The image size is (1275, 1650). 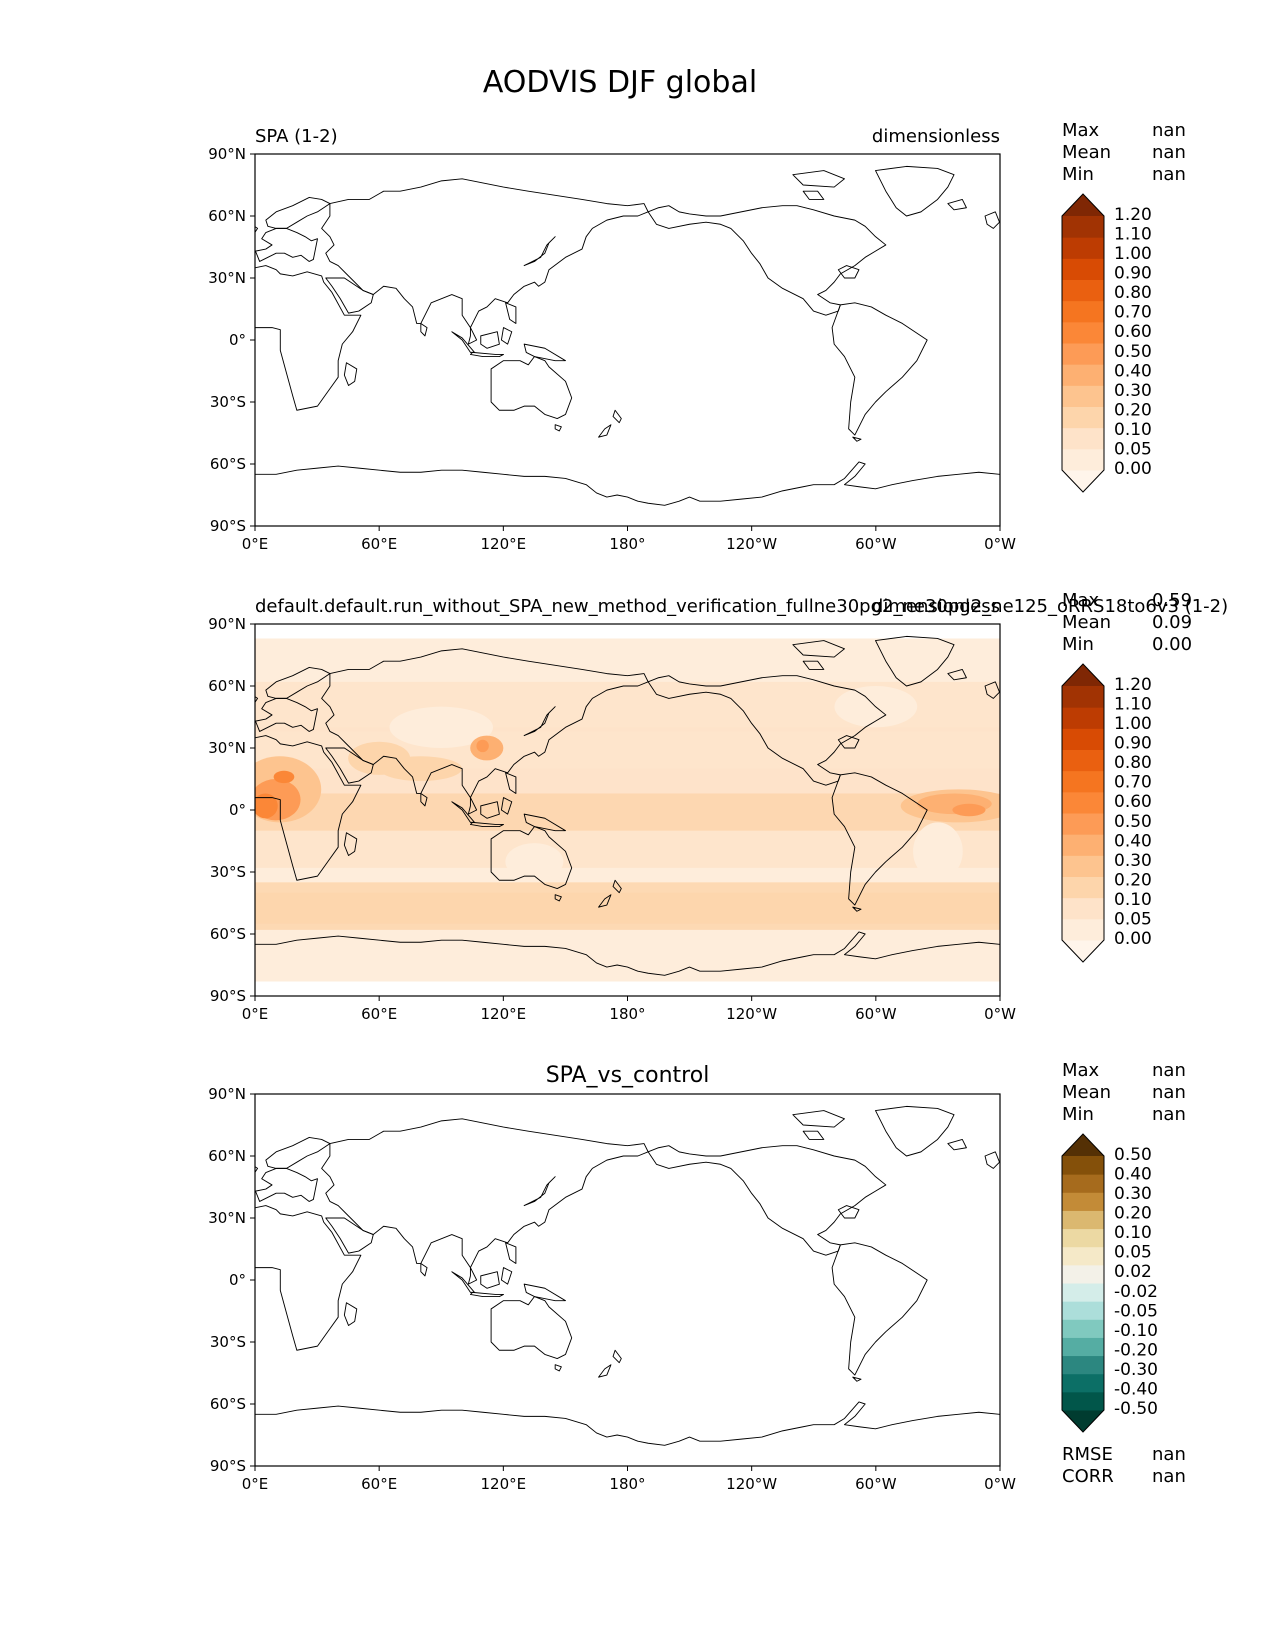 I want to click on stat-value: 0.59, so click(x=1172, y=600).